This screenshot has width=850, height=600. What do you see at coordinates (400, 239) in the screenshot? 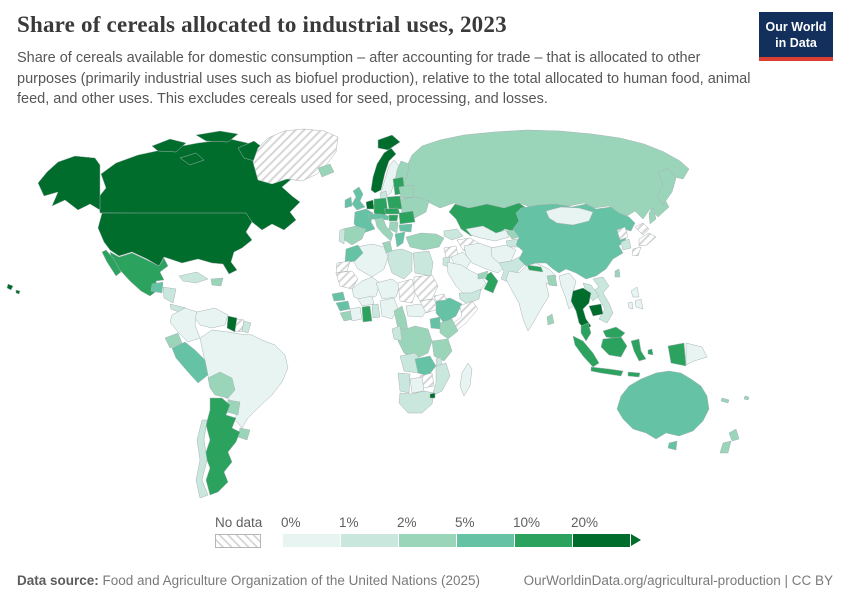
I see `country-greece` at bounding box center [400, 239].